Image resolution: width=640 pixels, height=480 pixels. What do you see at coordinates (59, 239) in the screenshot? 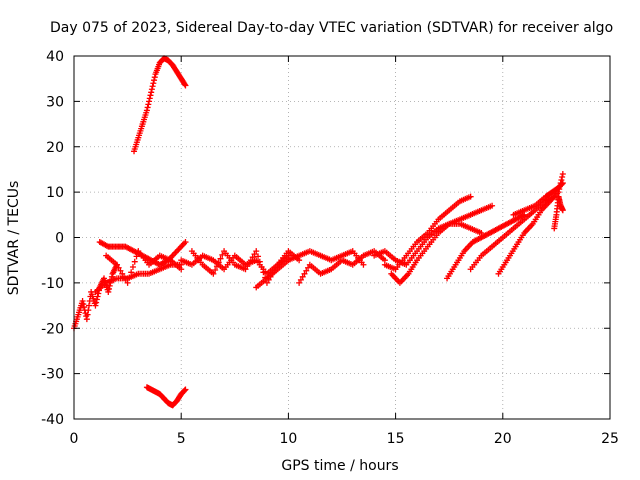
I see `y-tick-label: 0` at bounding box center [59, 239].